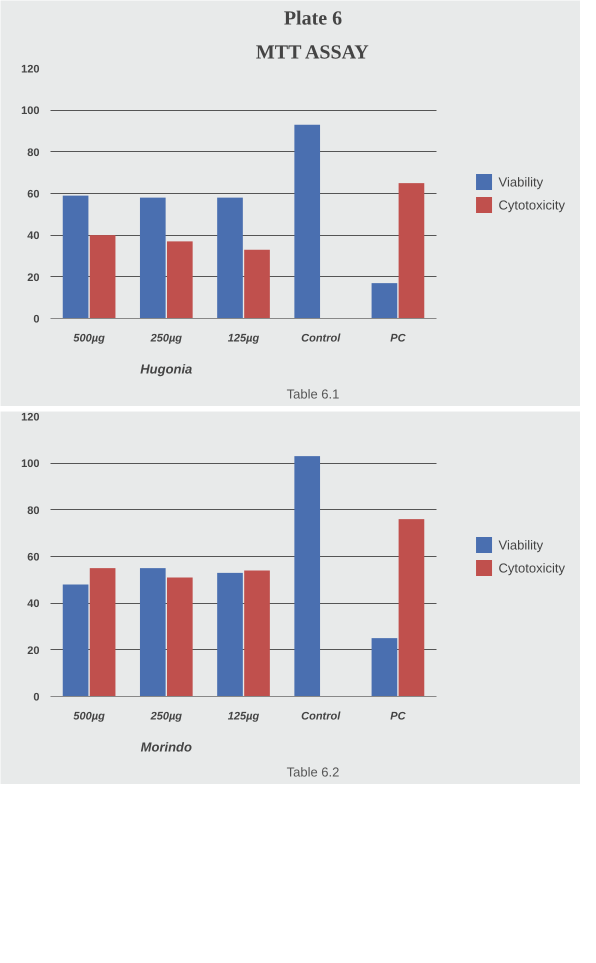 The height and width of the screenshot is (963, 596). What do you see at coordinates (166, 369) in the screenshot?
I see `text: Hugonia` at bounding box center [166, 369].